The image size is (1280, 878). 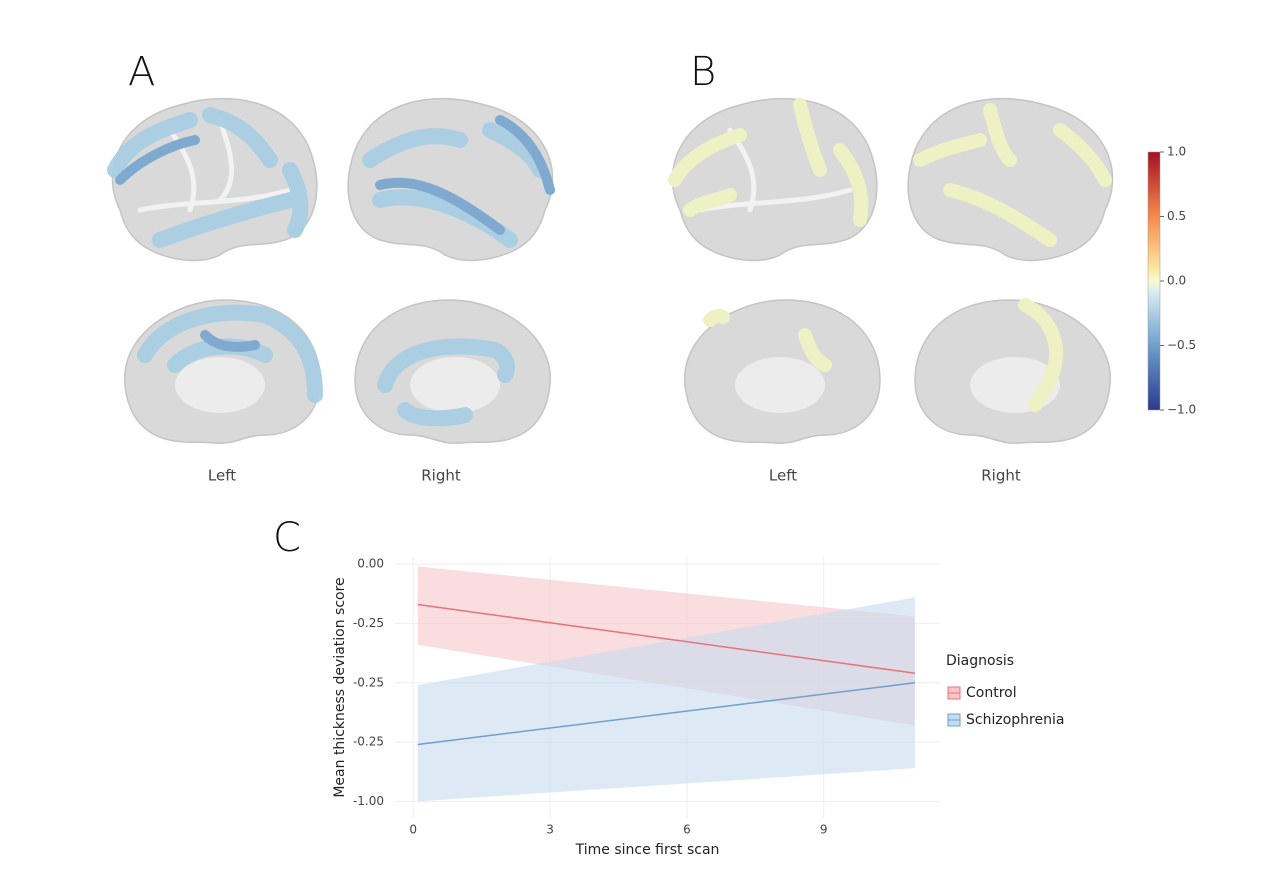 I want to click on x-tick-label: 0, so click(x=413, y=830).